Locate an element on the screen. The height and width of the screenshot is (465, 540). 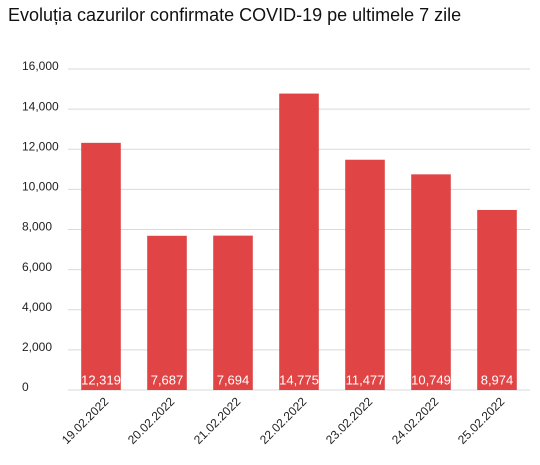
y-tick-label: 16,000 is located at coordinates (40, 66).